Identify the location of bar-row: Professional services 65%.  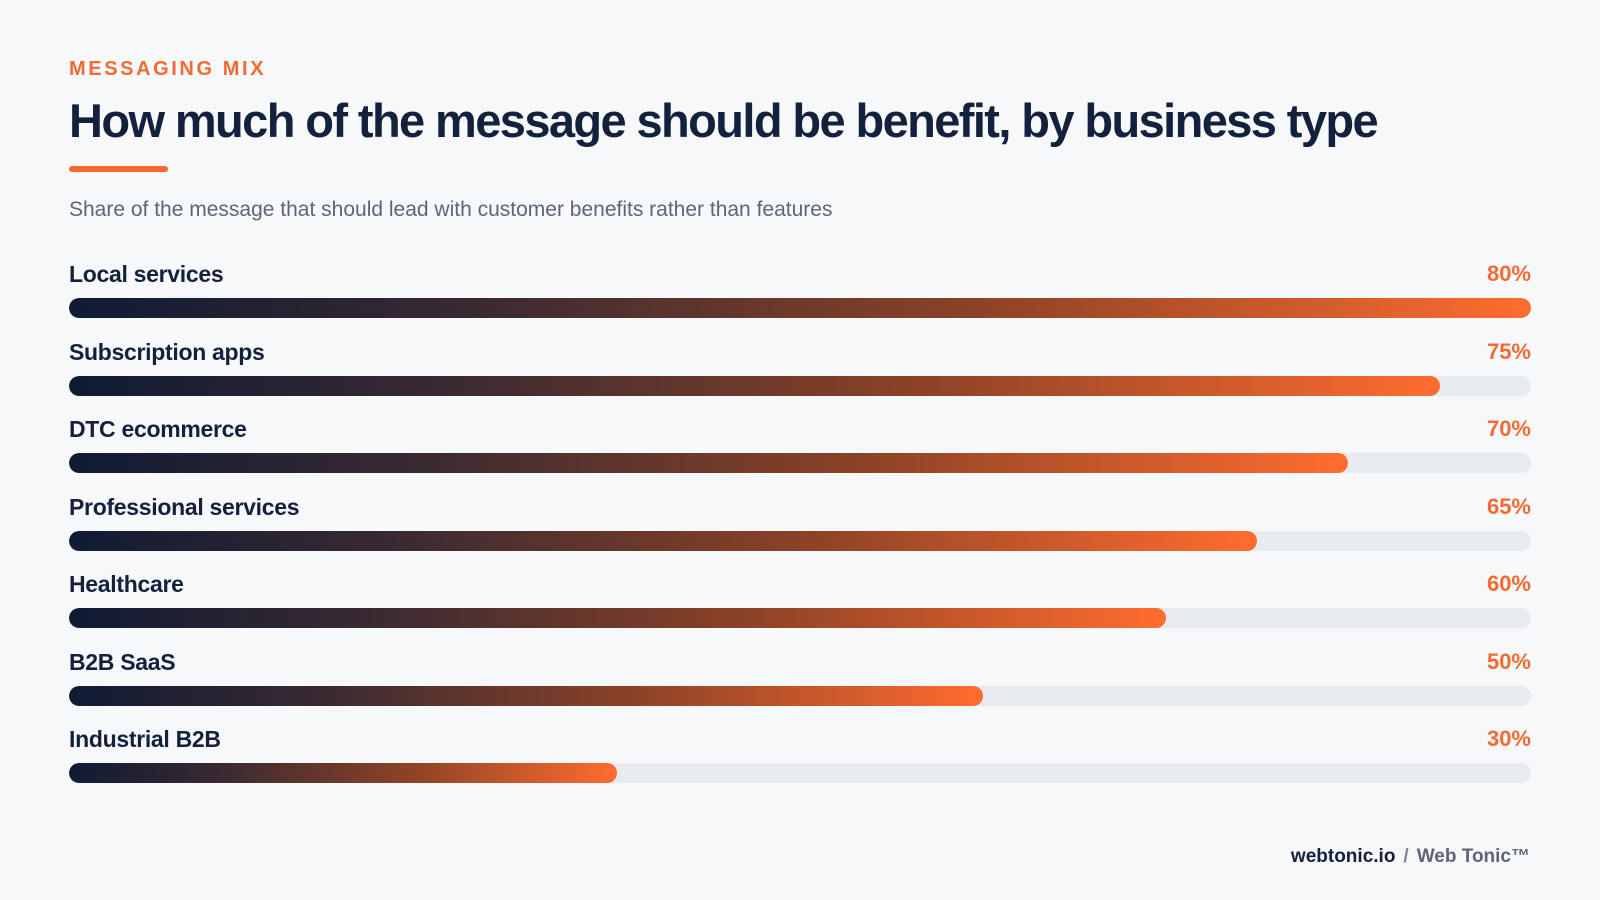
(800, 528).